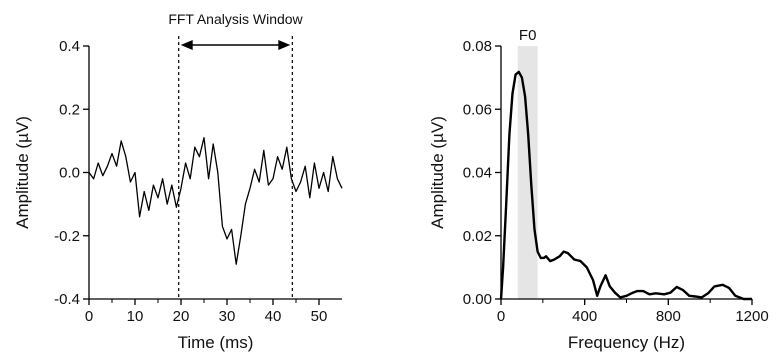 This screenshot has height=361, width=776. What do you see at coordinates (284, 45) in the screenshot?
I see `window-arrow-right-head` at bounding box center [284, 45].